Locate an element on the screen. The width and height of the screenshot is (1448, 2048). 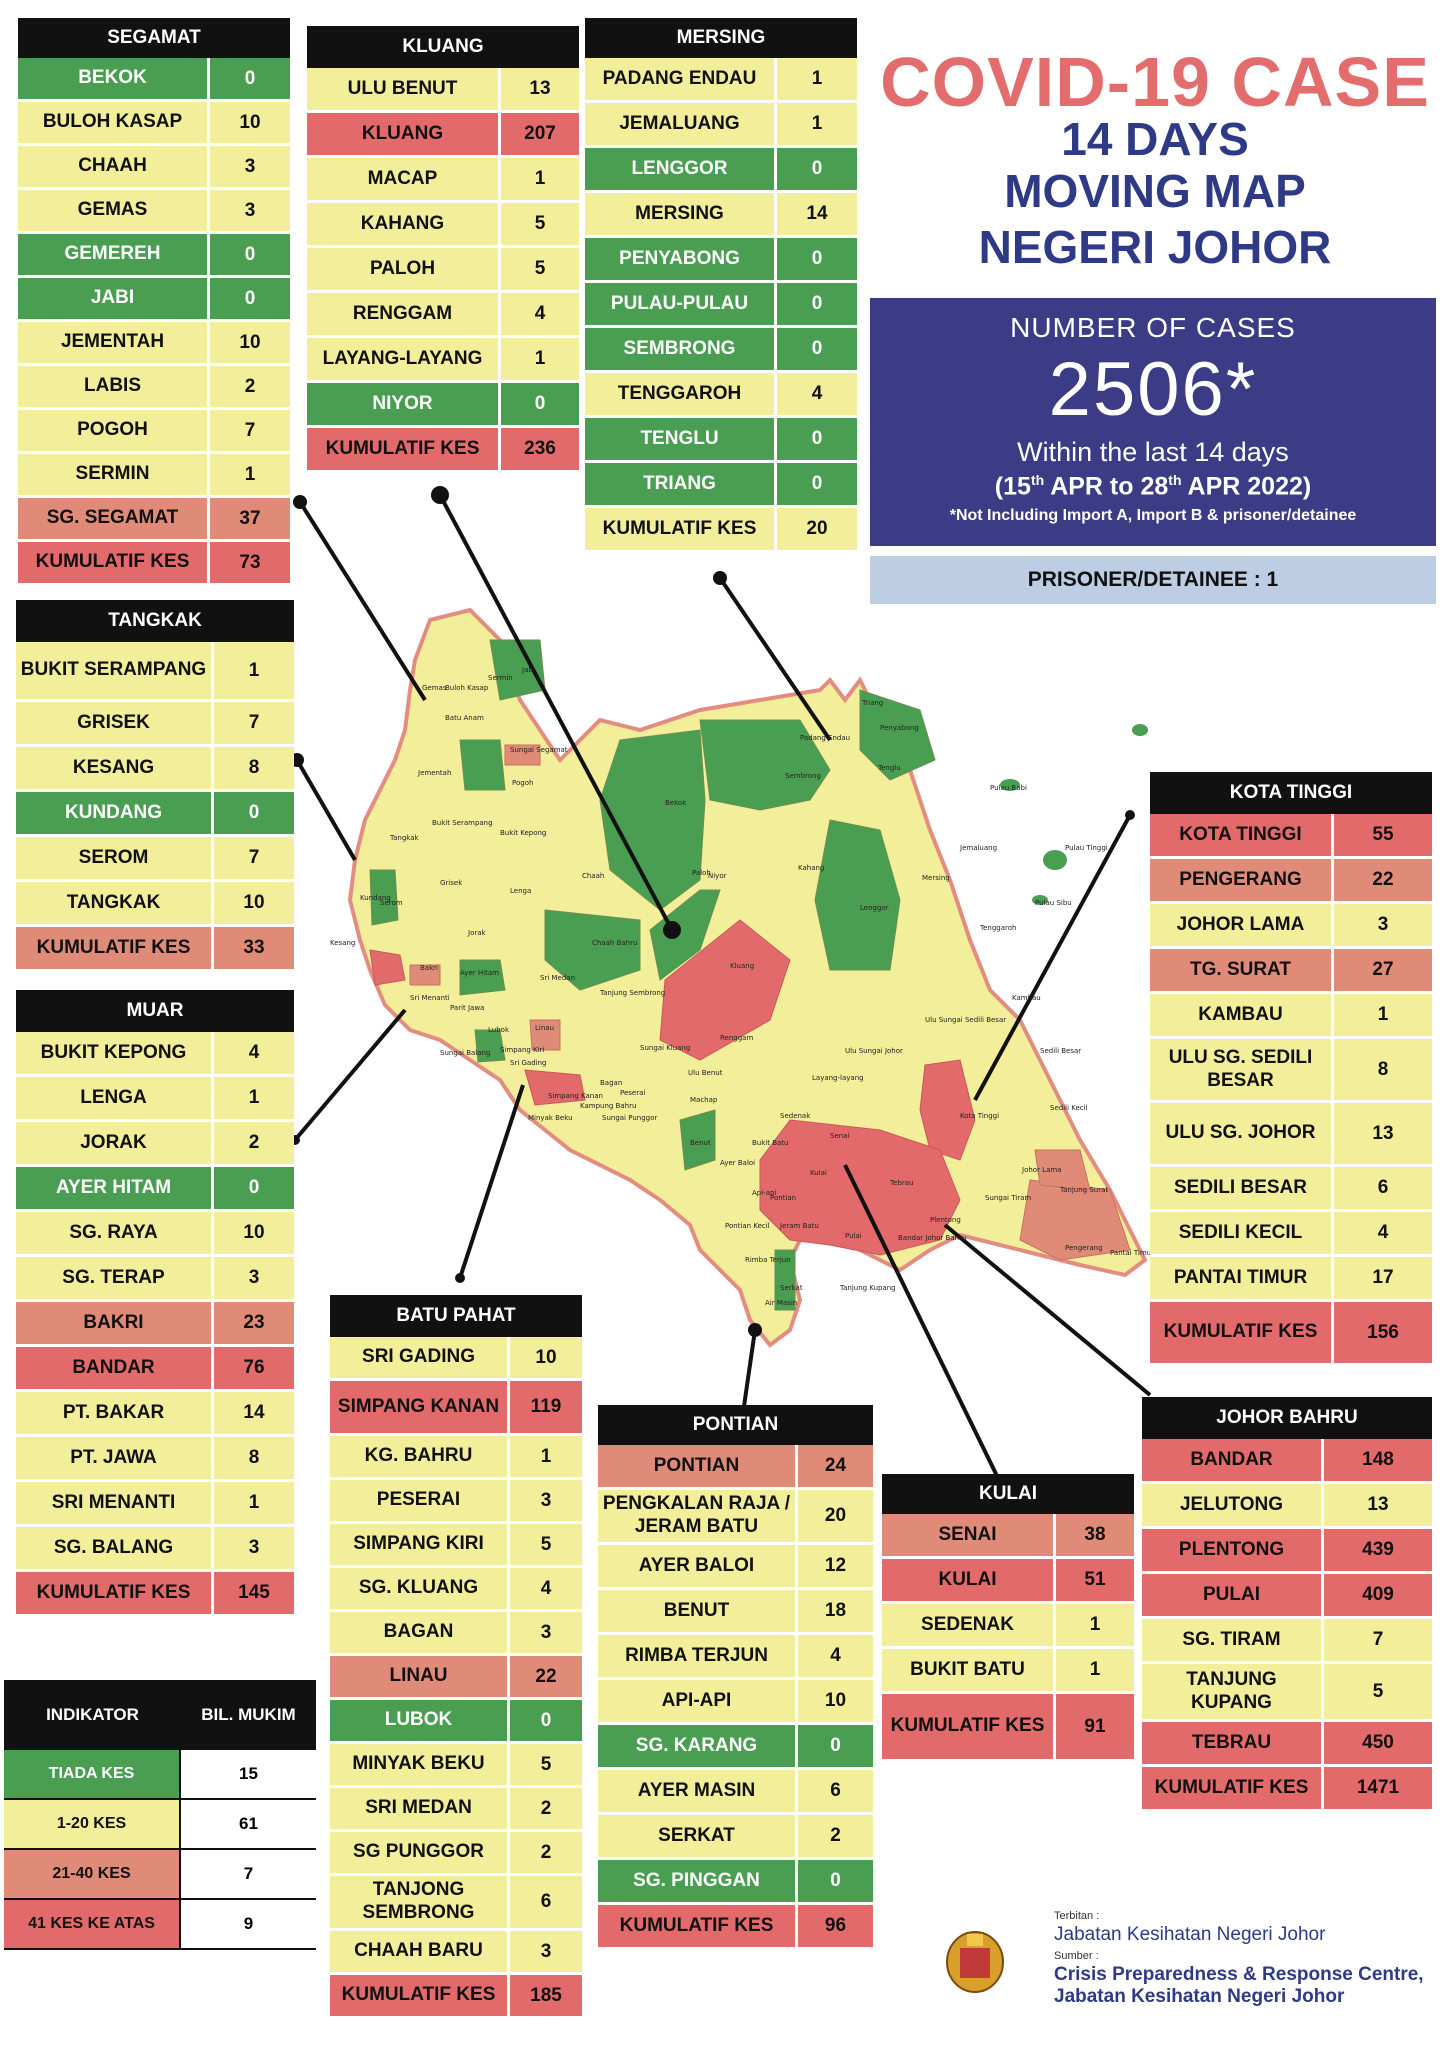
mukim-name: PENYABONG is located at coordinates (681, 259).